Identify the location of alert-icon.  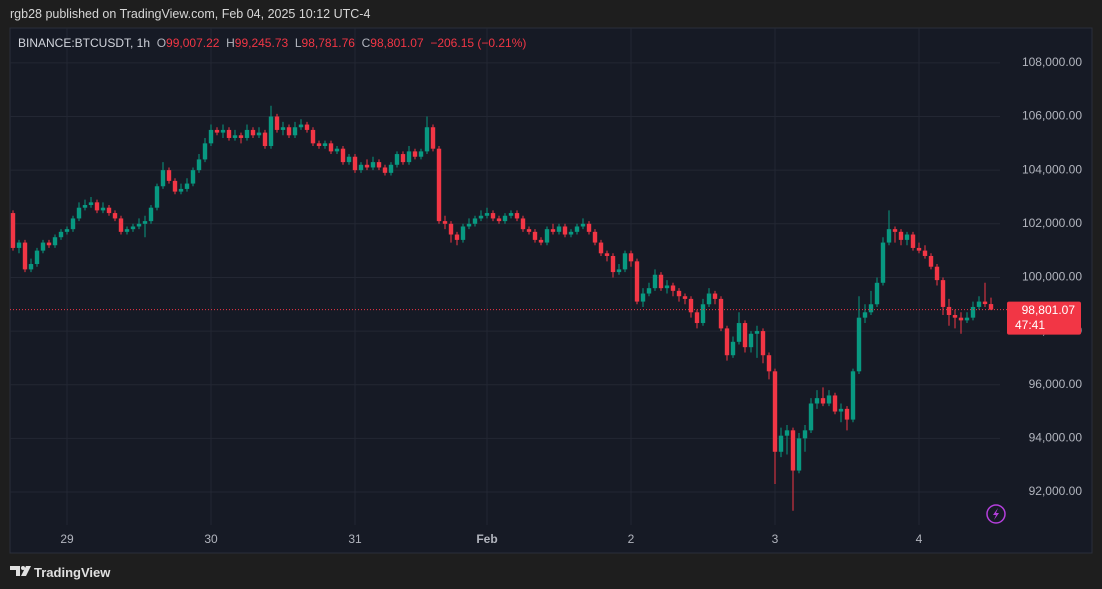
(996, 514).